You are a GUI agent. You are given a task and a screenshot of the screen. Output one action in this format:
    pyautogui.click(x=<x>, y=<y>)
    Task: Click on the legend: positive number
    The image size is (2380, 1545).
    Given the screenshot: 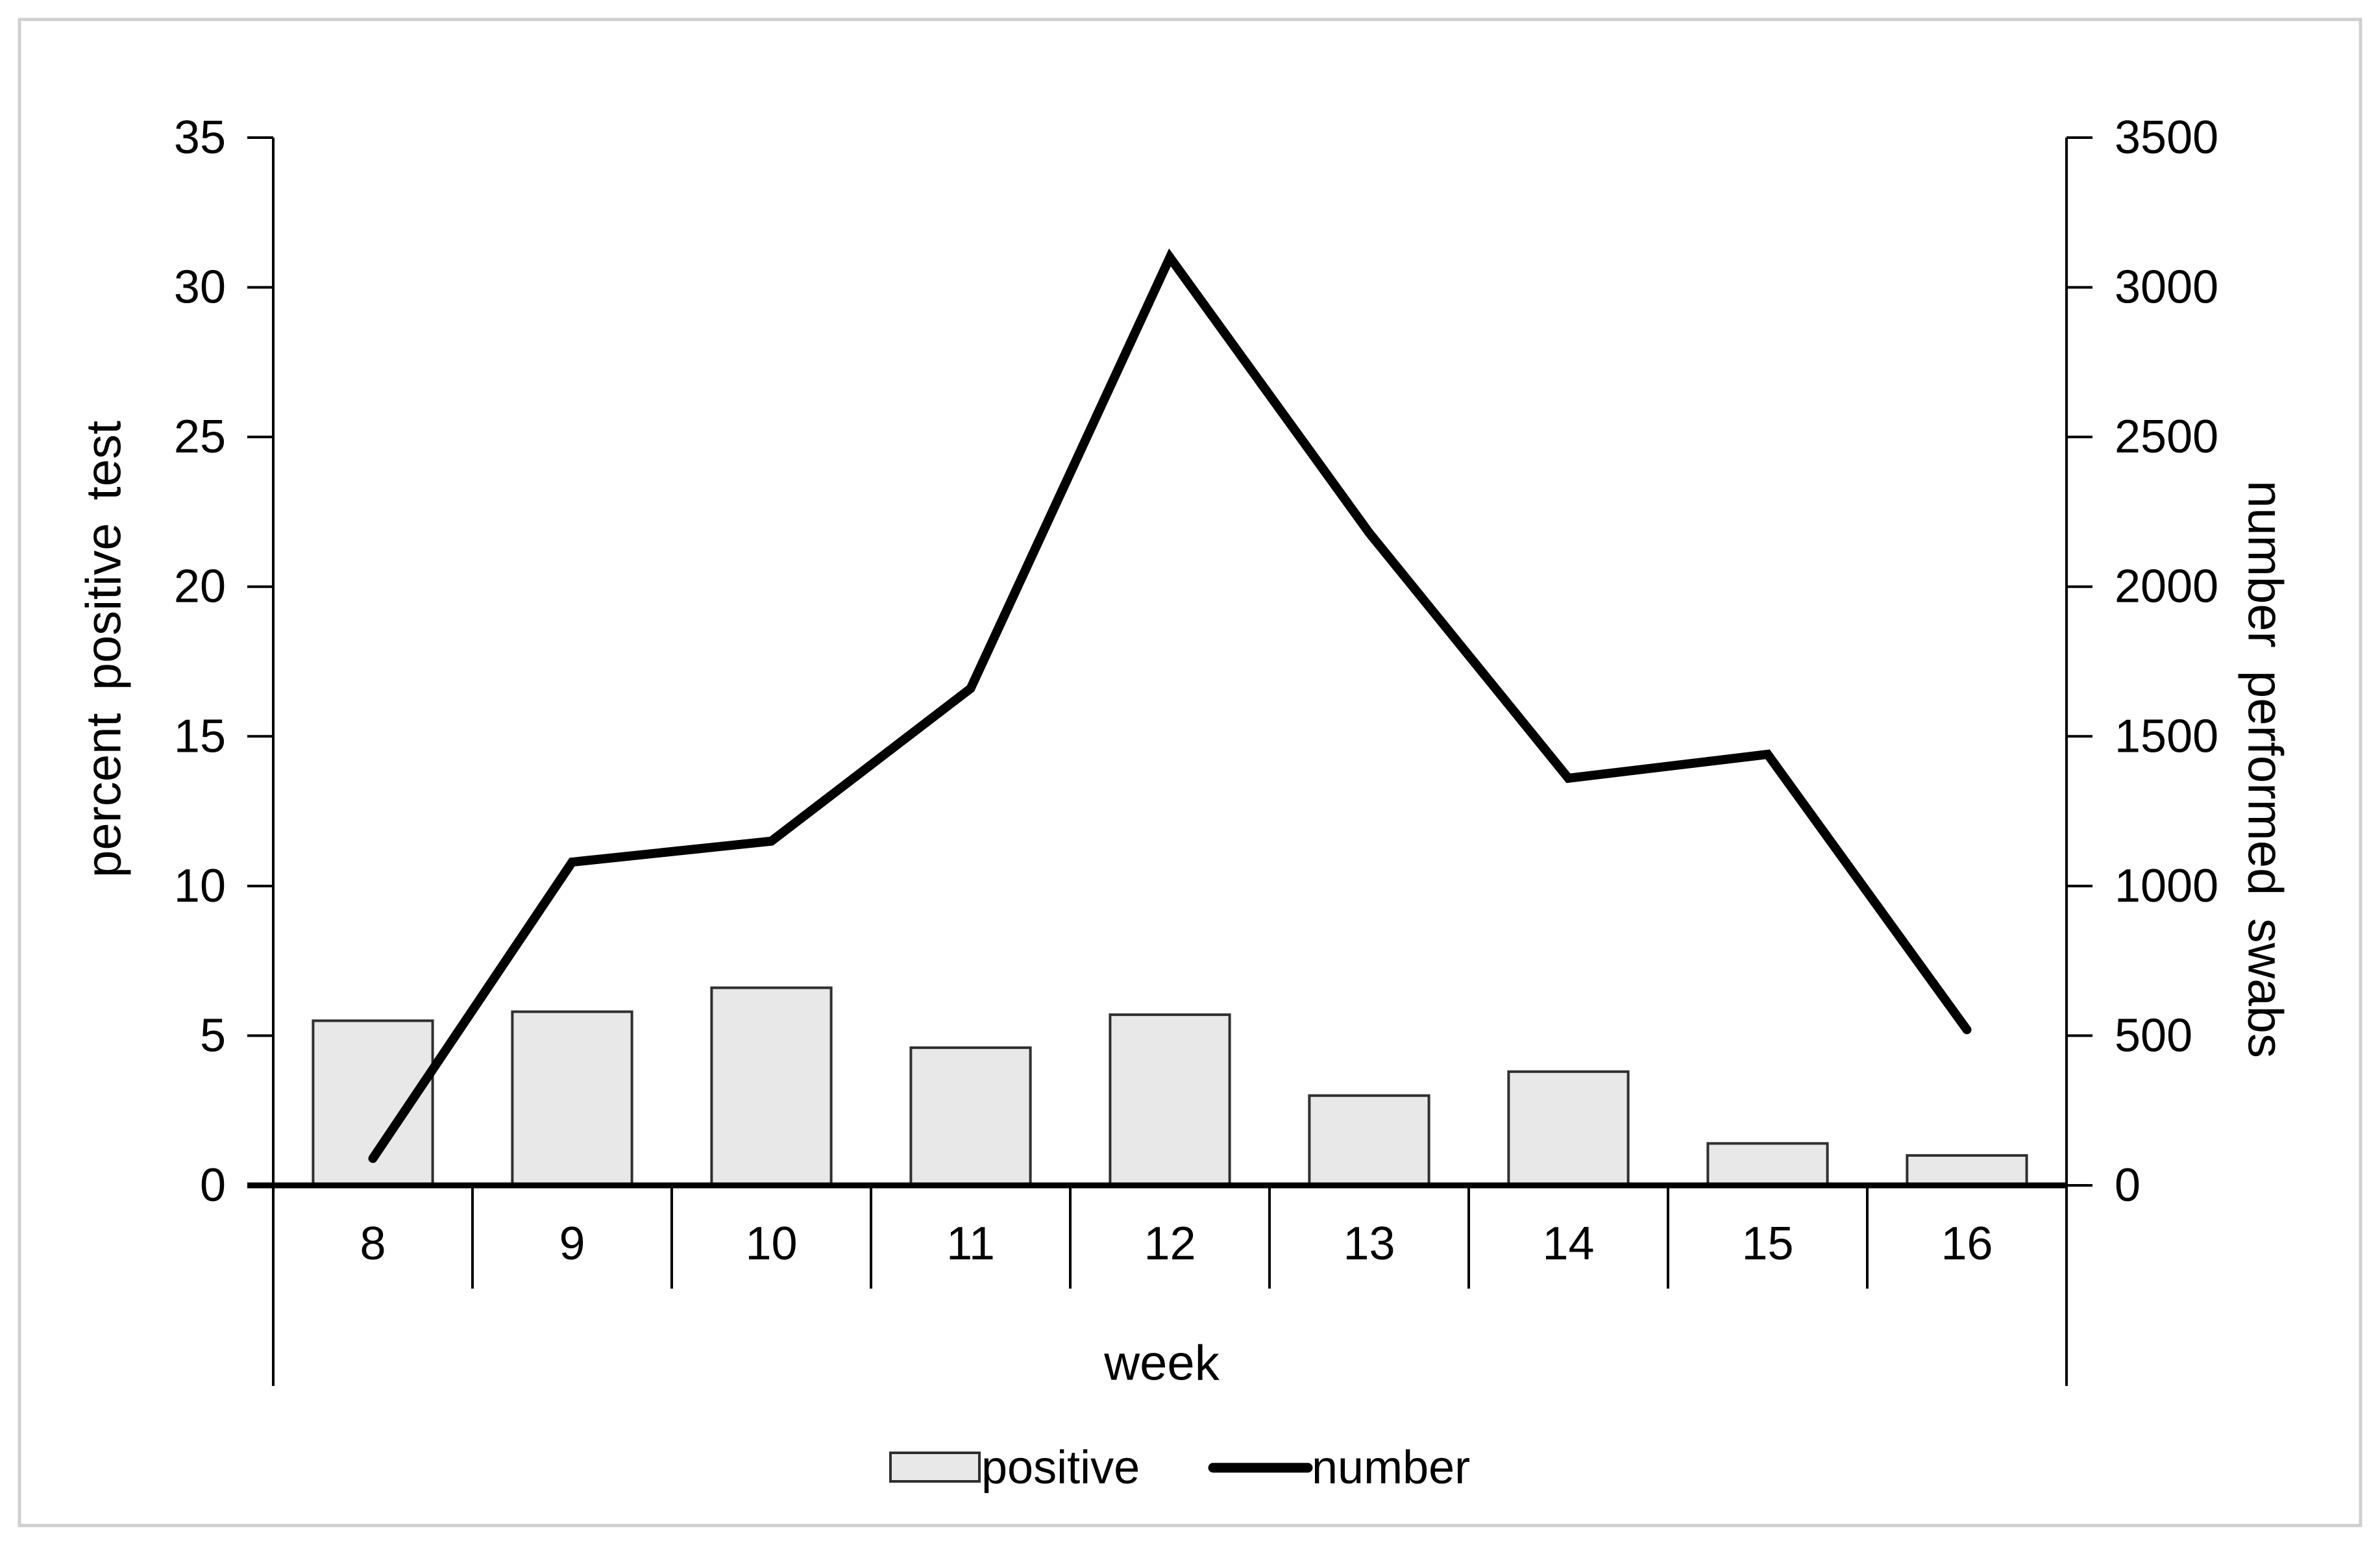 What is the action you would take?
    pyautogui.click(x=1179, y=1468)
    